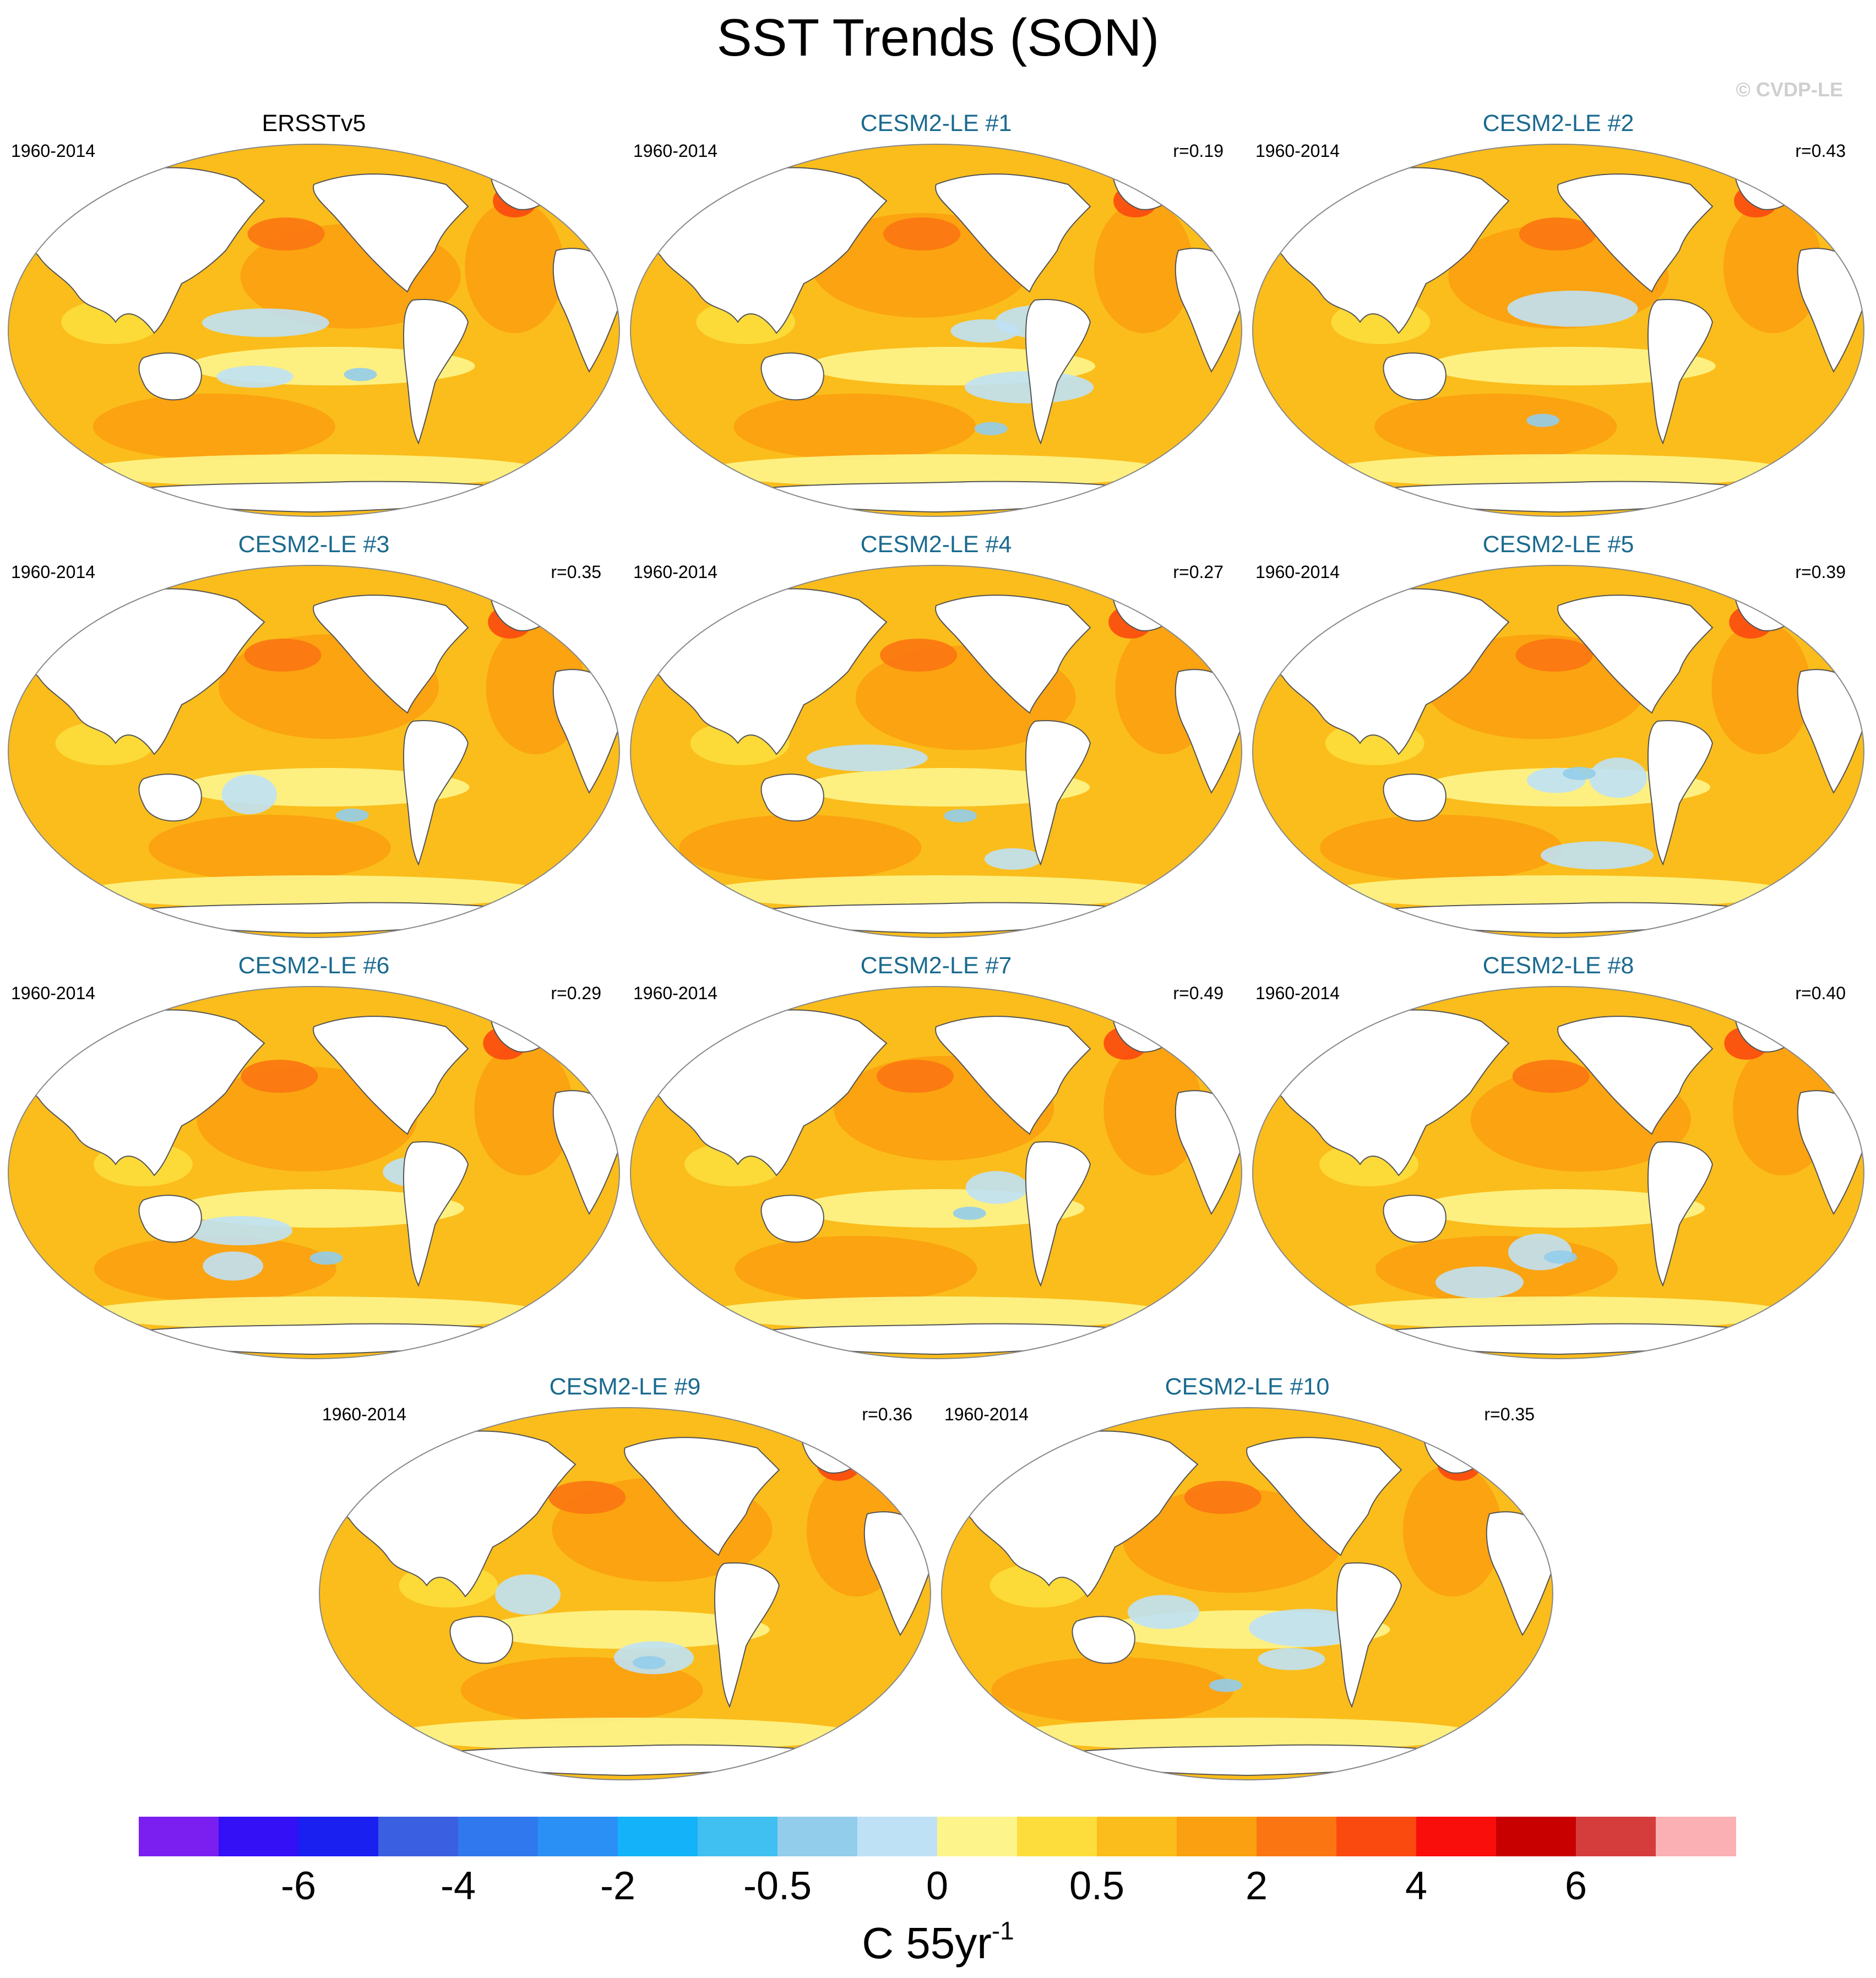  Describe the element at coordinates (1558, 544) in the screenshot. I see `panel-title: CESM2-LE #5` at that location.